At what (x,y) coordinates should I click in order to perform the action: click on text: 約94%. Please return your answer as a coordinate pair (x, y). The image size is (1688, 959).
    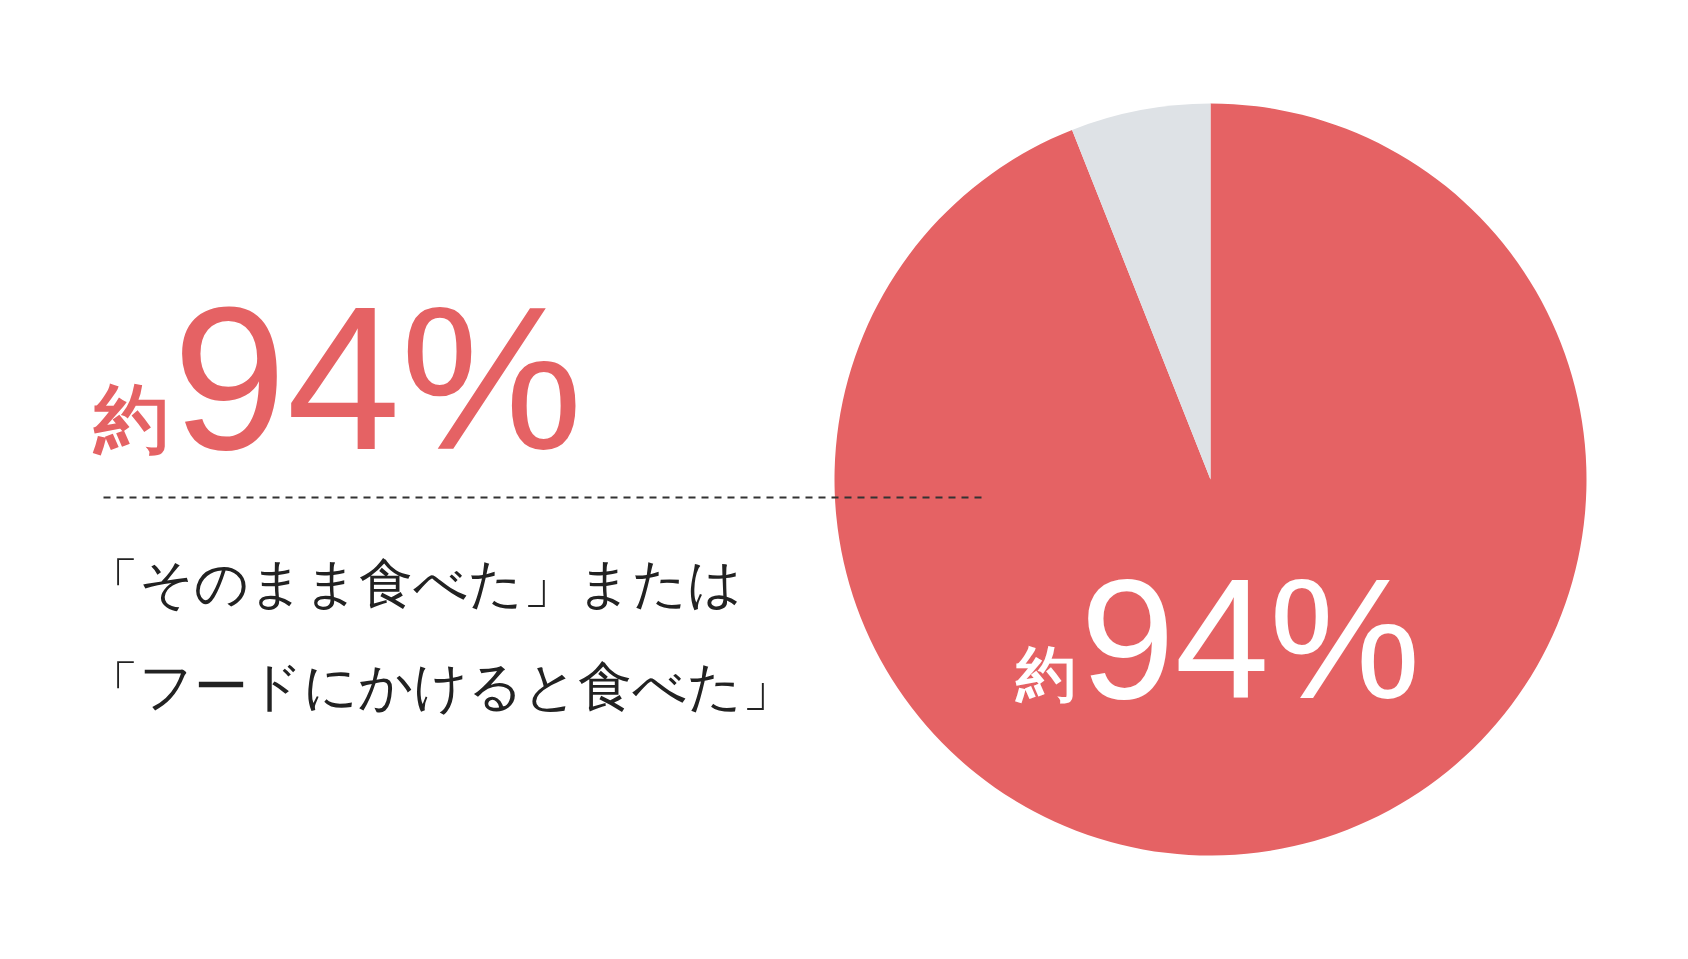
    Looking at the image, I should click on (337, 377).